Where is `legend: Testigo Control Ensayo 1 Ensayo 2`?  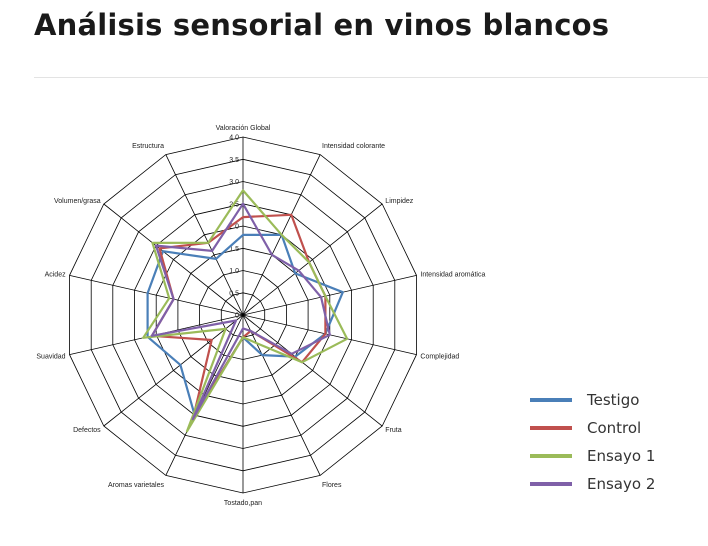
legend: Testigo Control Ensayo 1 Ensayo 2 is located at coordinates (592, 442).